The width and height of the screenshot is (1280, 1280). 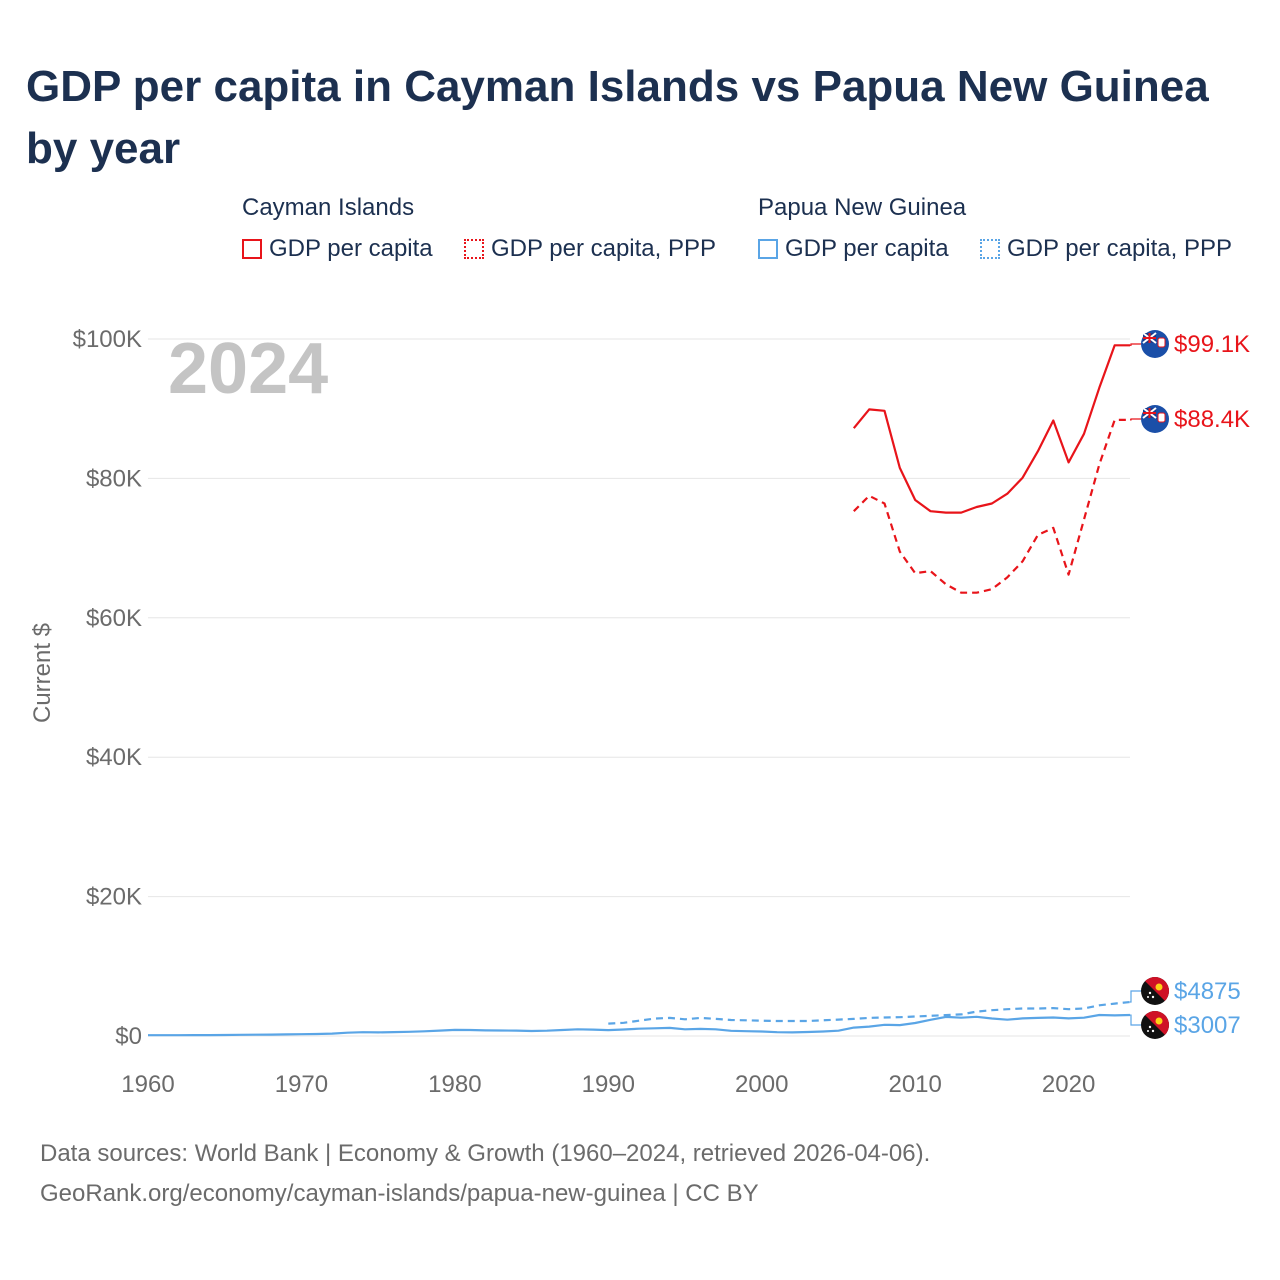 I want to click on legend-item-png-ppp: GDP per capita, PPP, so click(x=1106, y=249).